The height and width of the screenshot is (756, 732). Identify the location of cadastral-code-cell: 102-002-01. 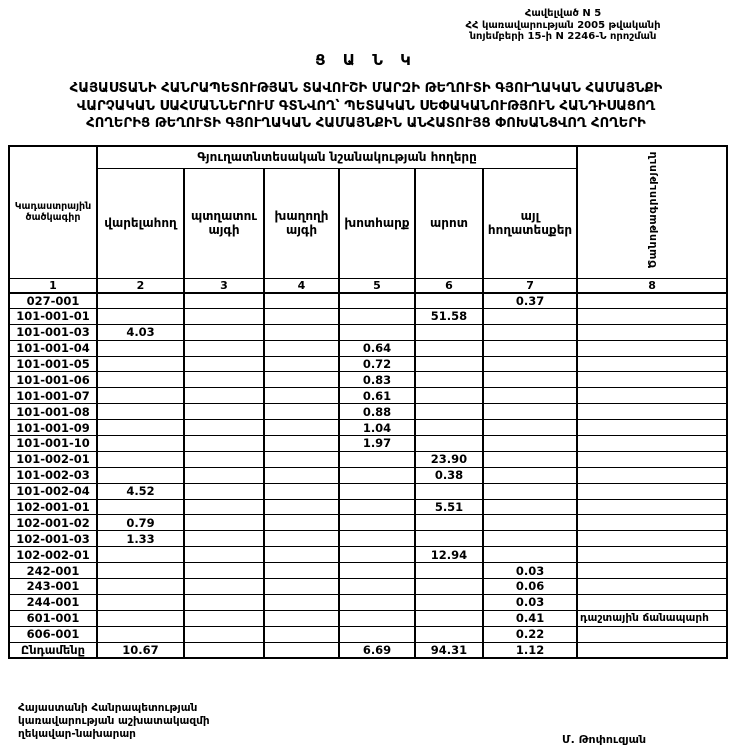
(53, 555).